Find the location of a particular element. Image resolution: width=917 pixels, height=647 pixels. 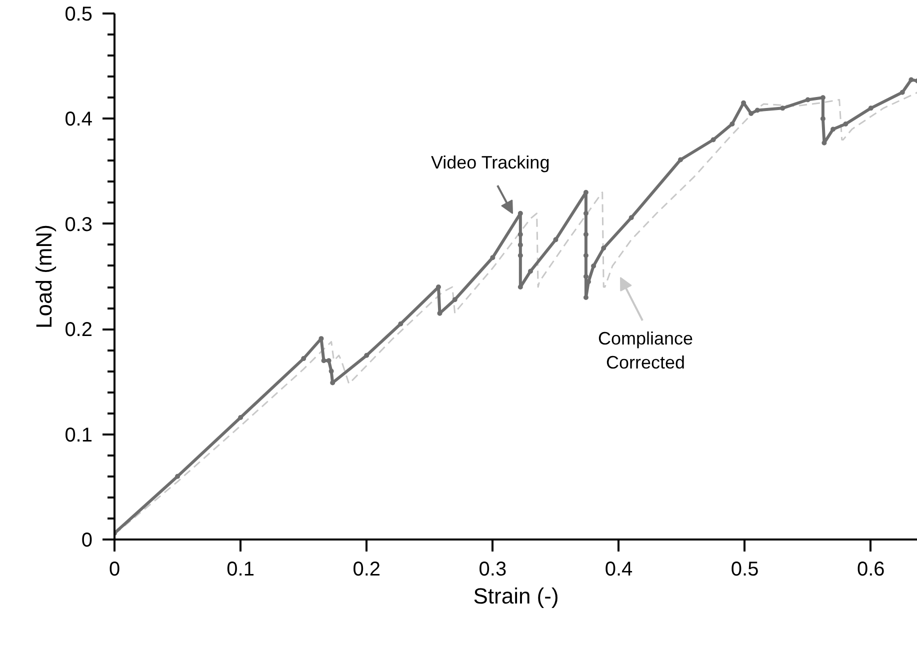

x-tick-label: 0.5 is located at coordinates (744, 569).